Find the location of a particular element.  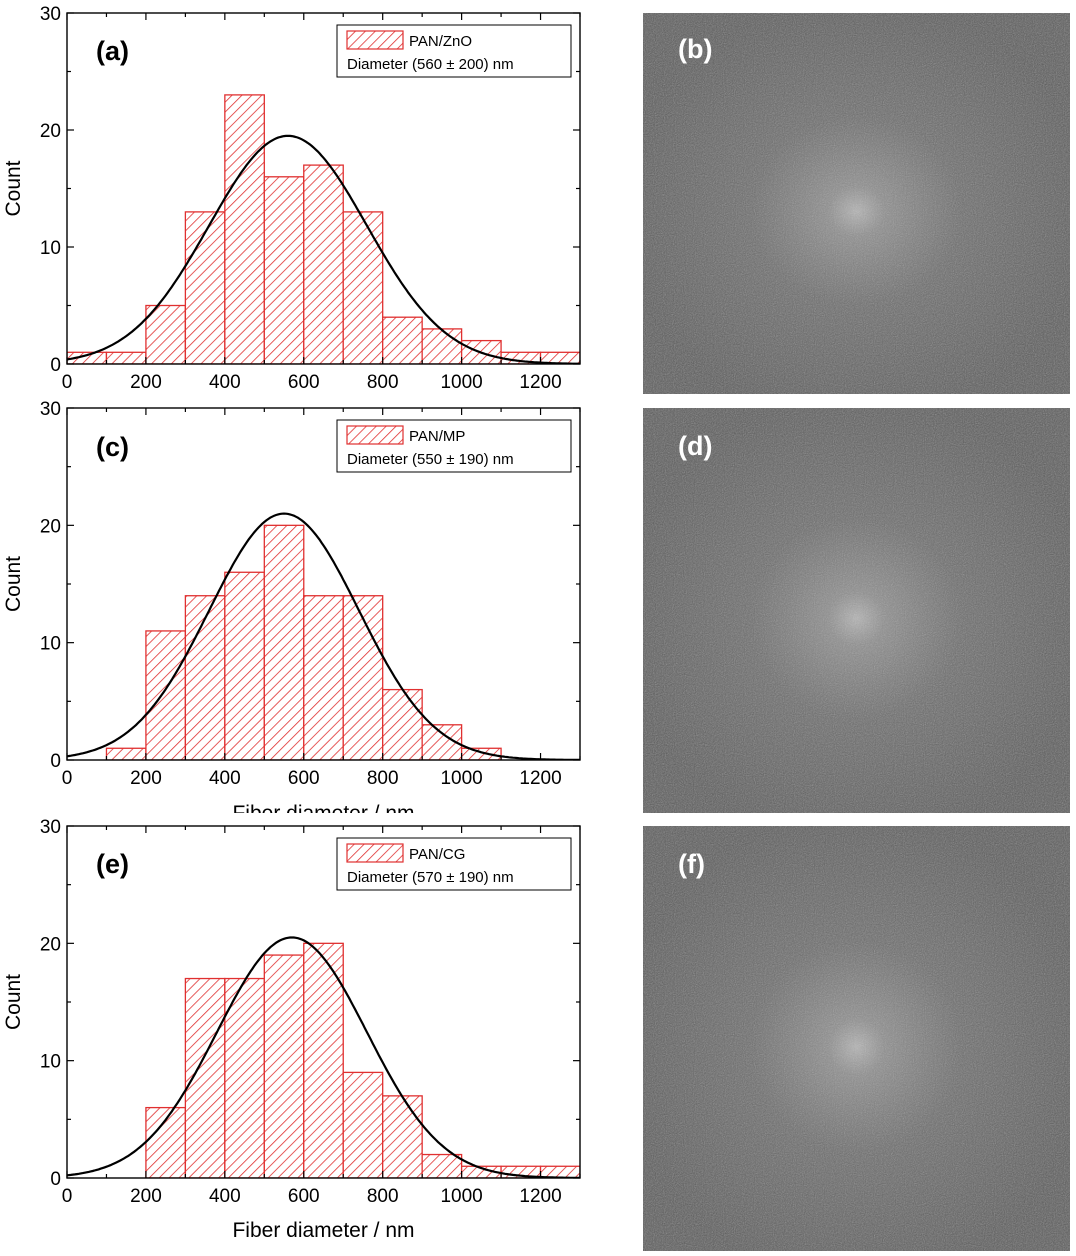

panel-label: (a) is located at coordinates (112, 51).